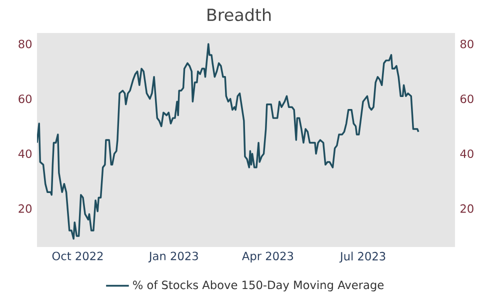 The width and height of the screenshot is (478, 304). What do you see at coordinates (25, 99) in the screenshot?
I see `y-tick-label: 60` at bounding box center [25, 99].